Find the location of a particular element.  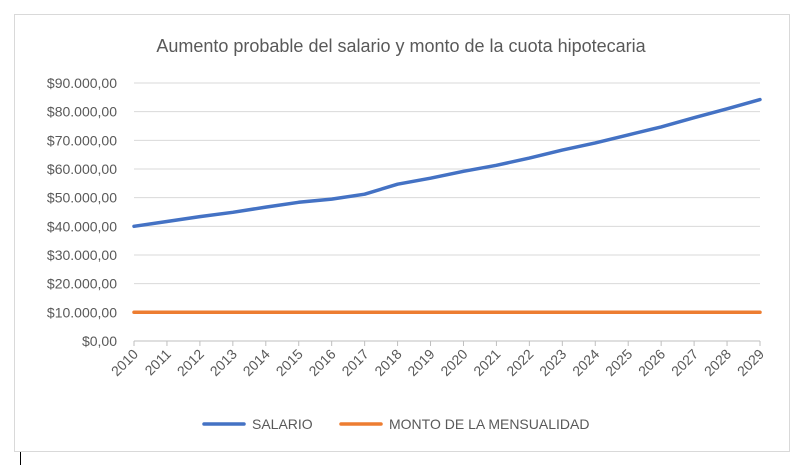

legend: SALARIO MONTO DE LA MENSUALIDAD is located at coordinates (395, 424).